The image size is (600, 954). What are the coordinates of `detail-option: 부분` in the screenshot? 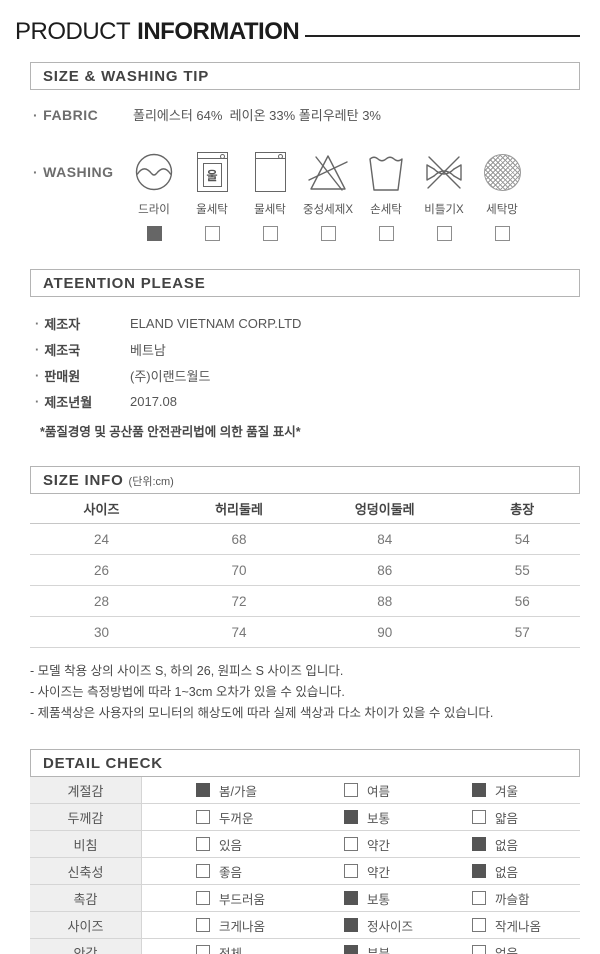 It's located at (378, 946).